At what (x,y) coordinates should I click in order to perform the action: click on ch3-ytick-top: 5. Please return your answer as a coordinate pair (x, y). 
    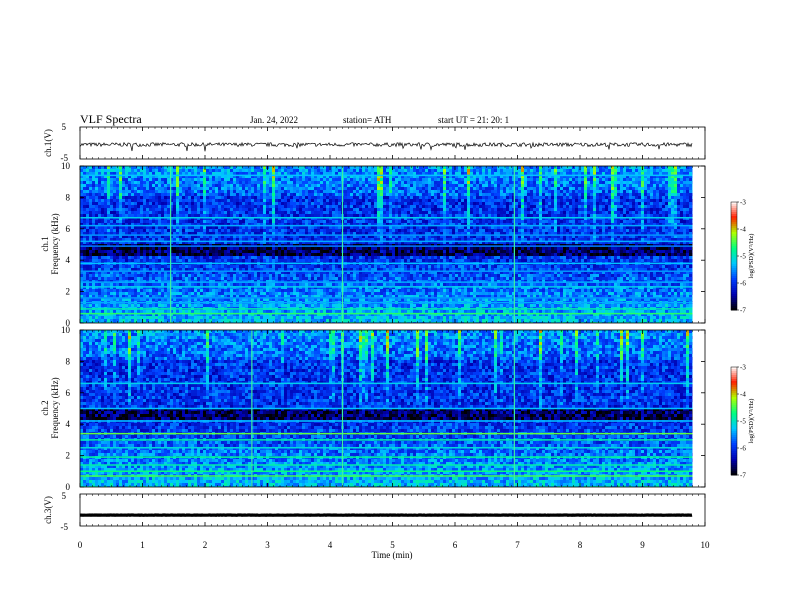
    Looking at the image, I should click on (64, 496).